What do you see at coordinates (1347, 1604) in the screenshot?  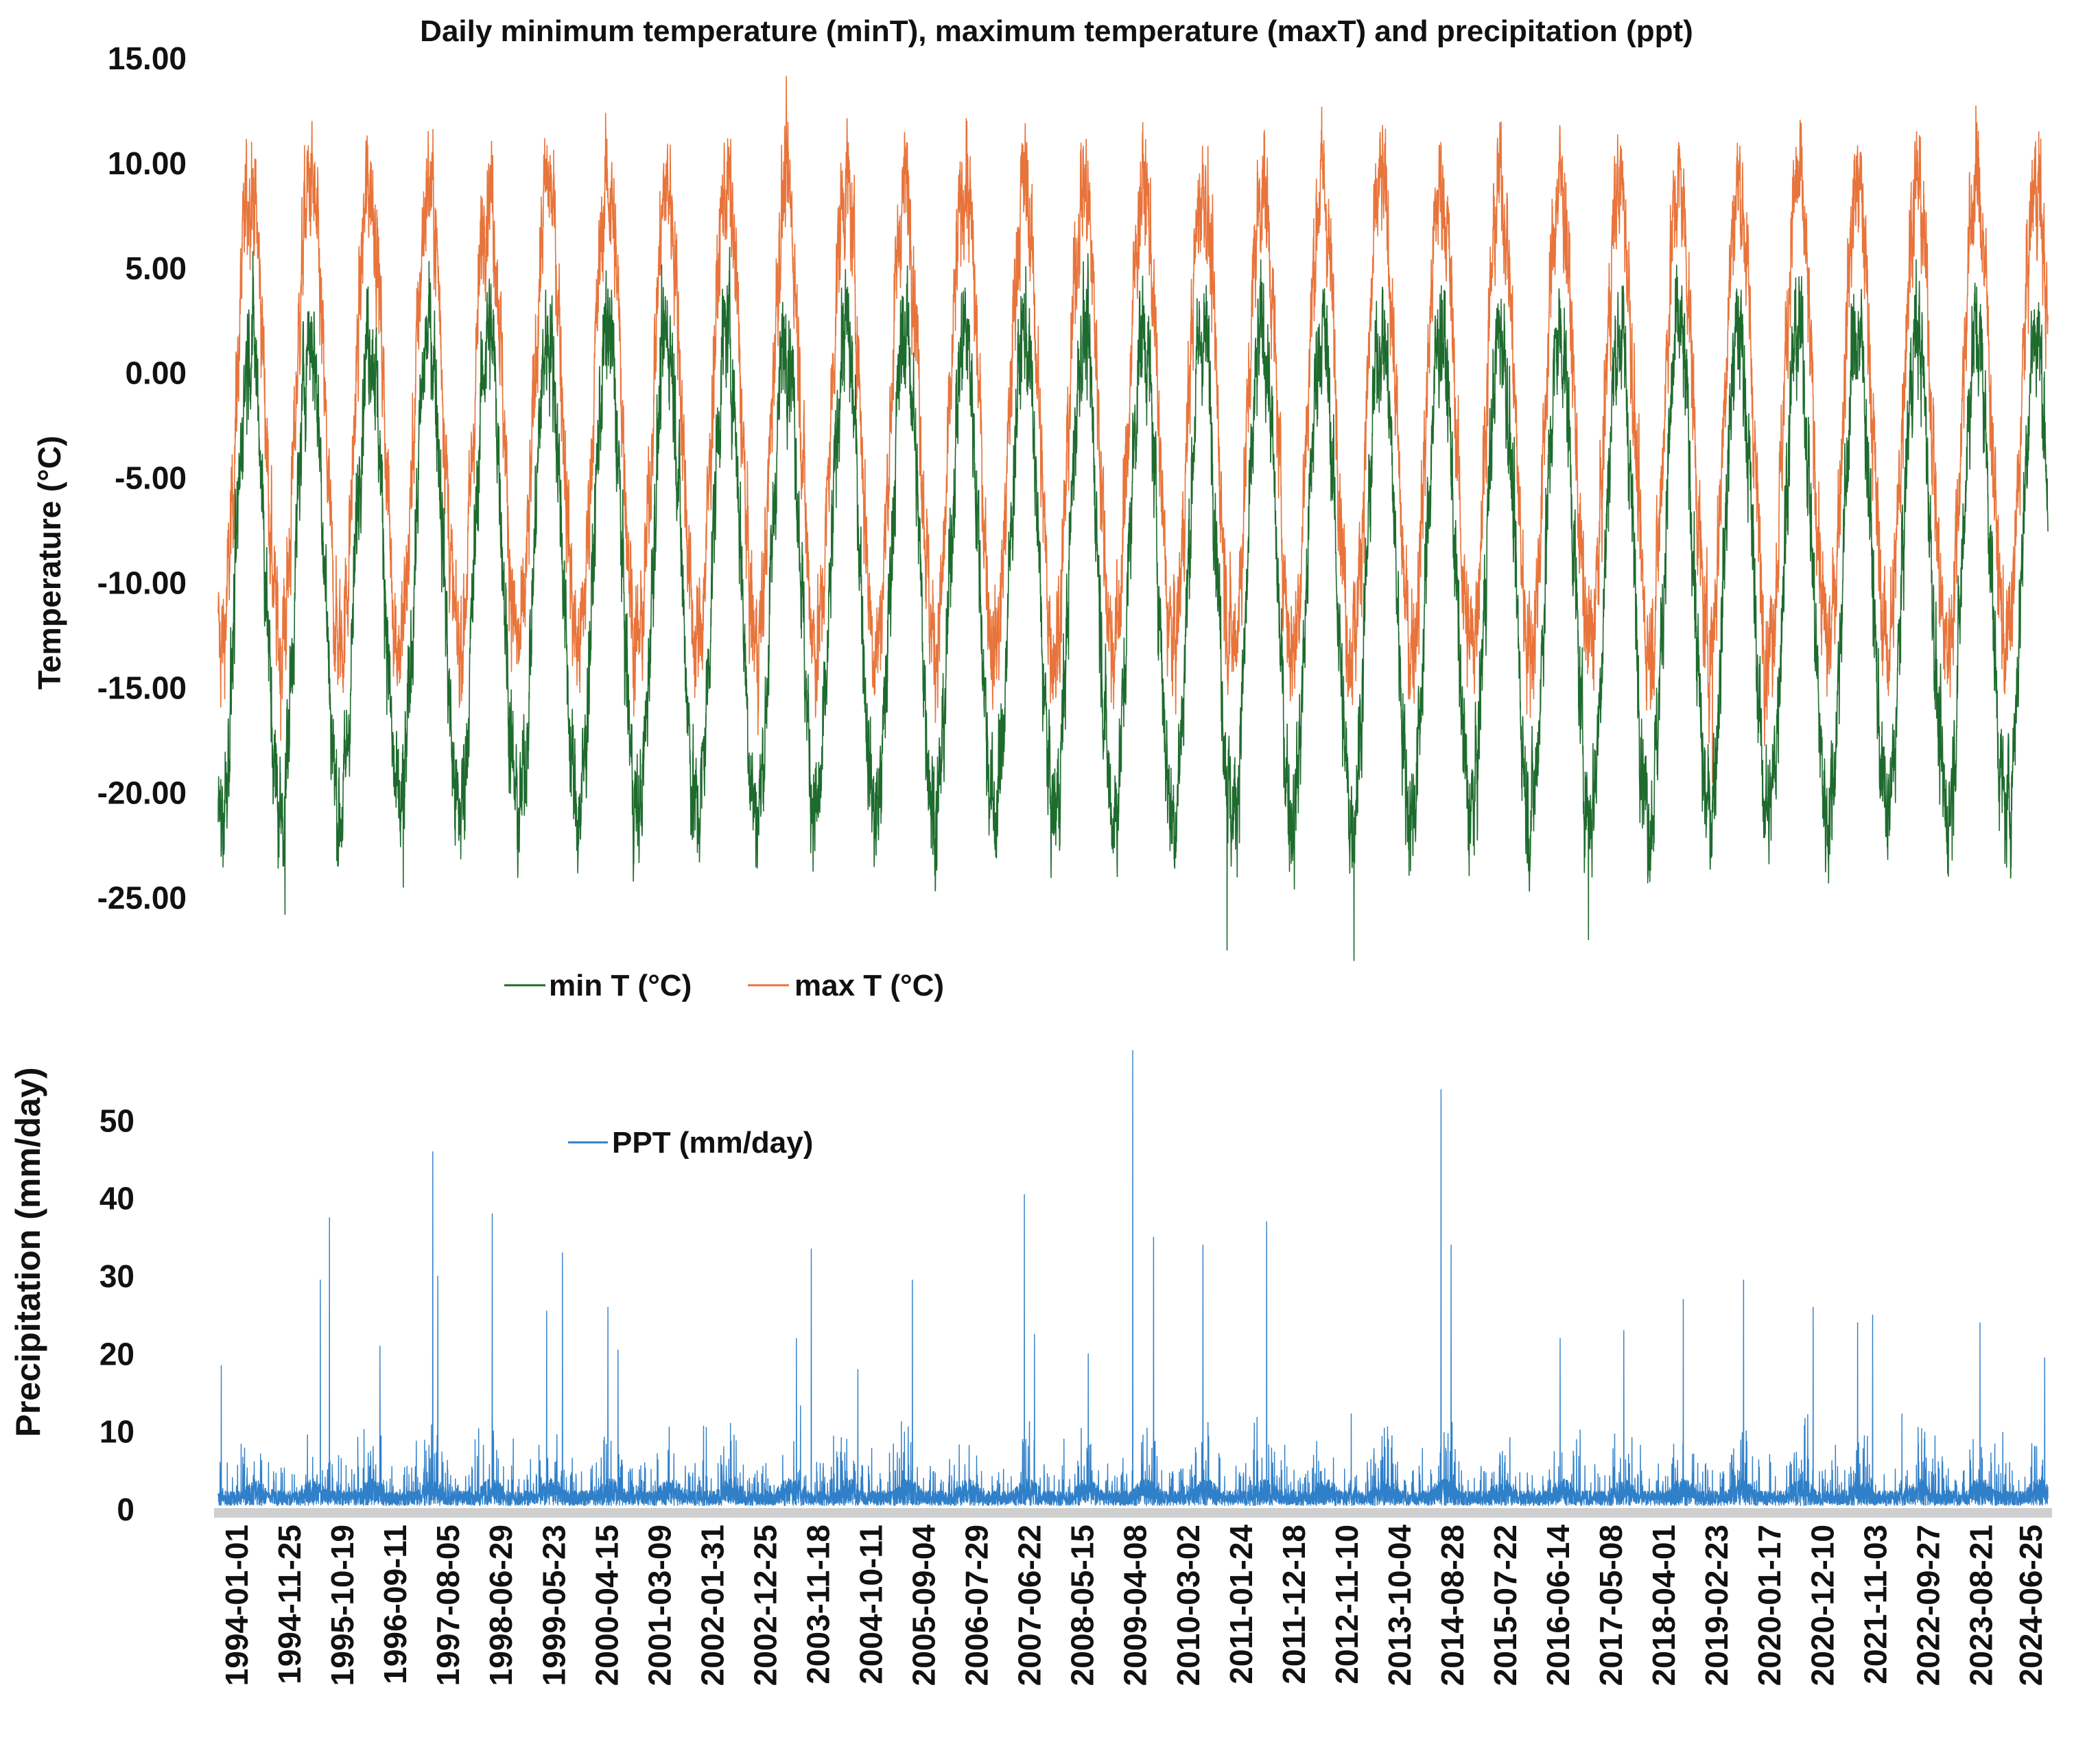 I see `x-tick-label: 2012-11-10` at bounding box center [1347, 1604].